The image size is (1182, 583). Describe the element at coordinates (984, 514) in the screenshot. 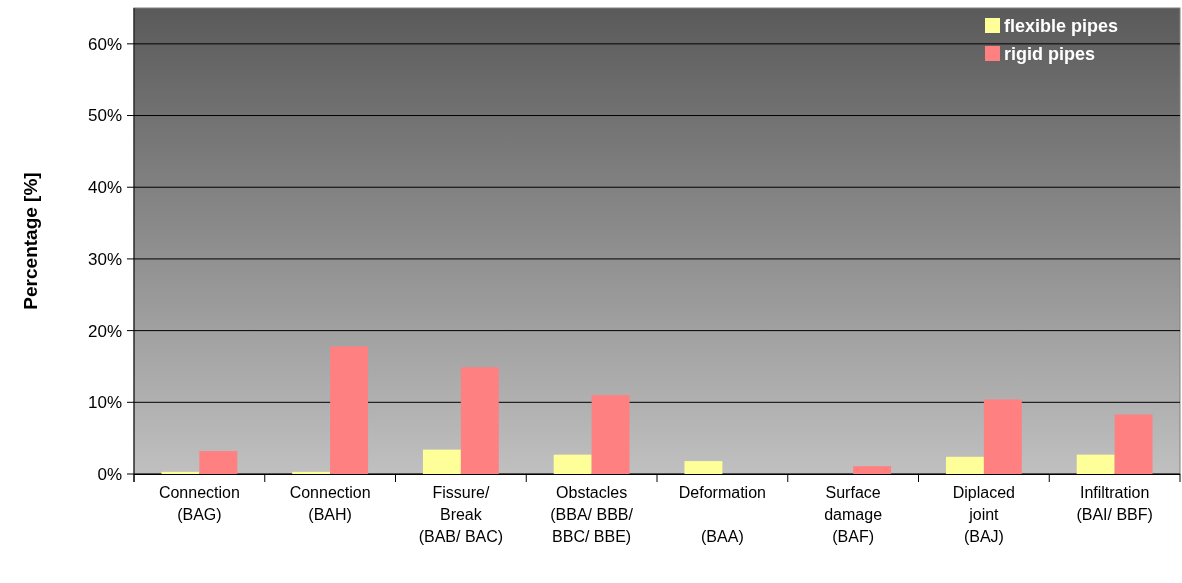

I see `x-tick-label: Diplaced joint (BAJ)` at that location.